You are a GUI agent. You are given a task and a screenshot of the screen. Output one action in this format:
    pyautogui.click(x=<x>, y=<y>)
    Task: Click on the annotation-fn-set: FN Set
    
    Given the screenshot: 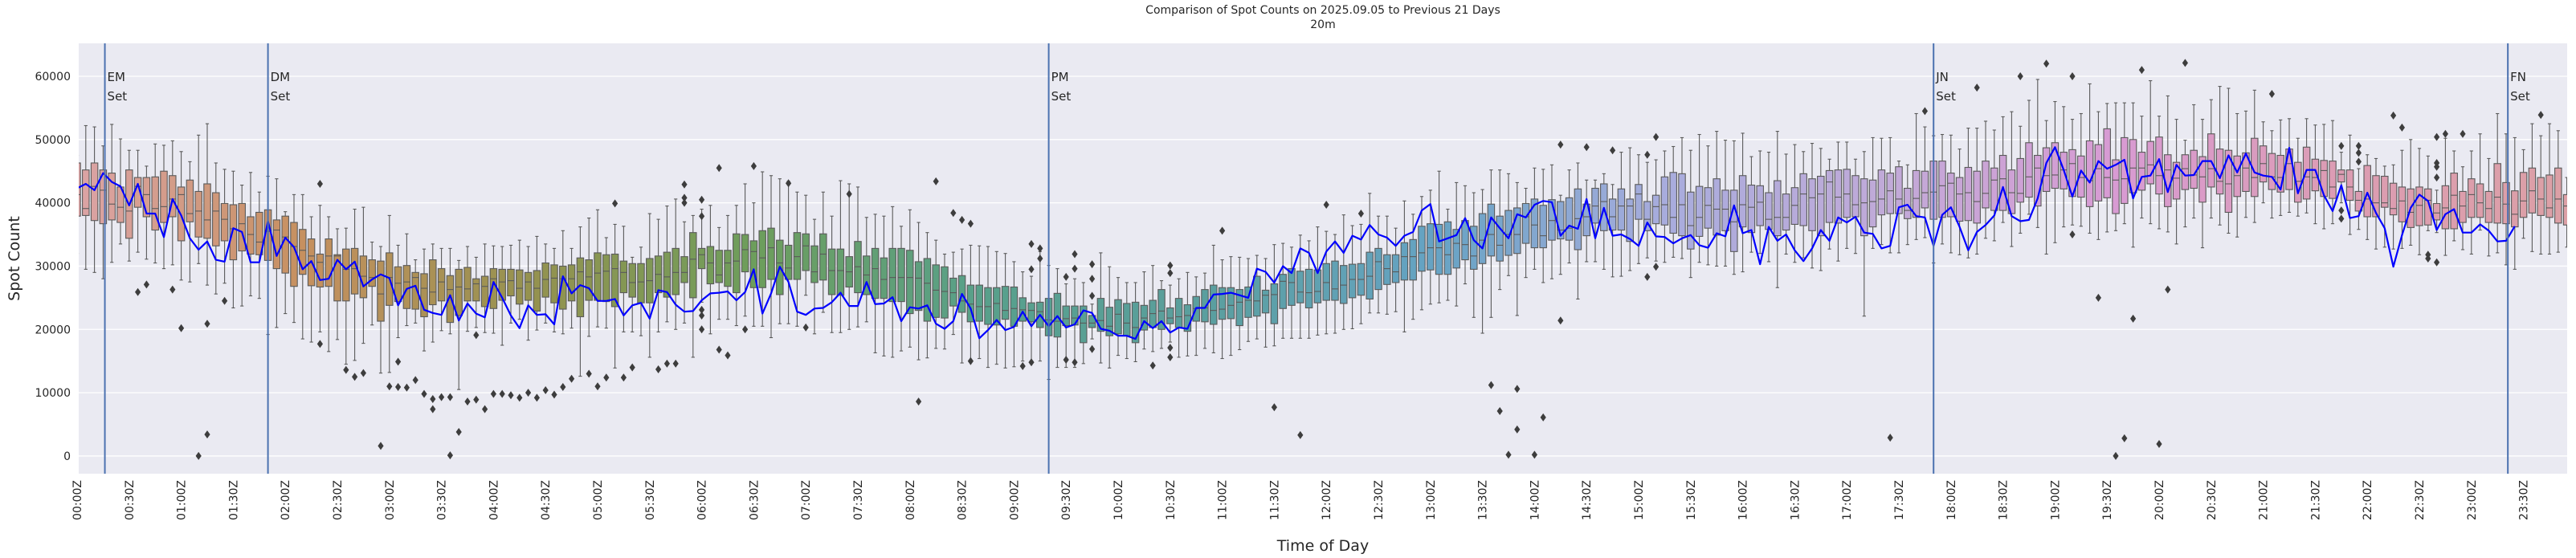 What is the action you would take?
    pyautogui.click(x=2518, y=258)
    